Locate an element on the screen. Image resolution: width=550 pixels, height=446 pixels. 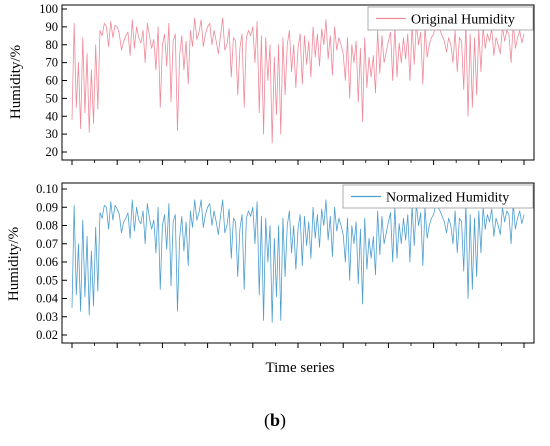
y-tick-label-top-7: 90 is located at coordinates (52, 27).